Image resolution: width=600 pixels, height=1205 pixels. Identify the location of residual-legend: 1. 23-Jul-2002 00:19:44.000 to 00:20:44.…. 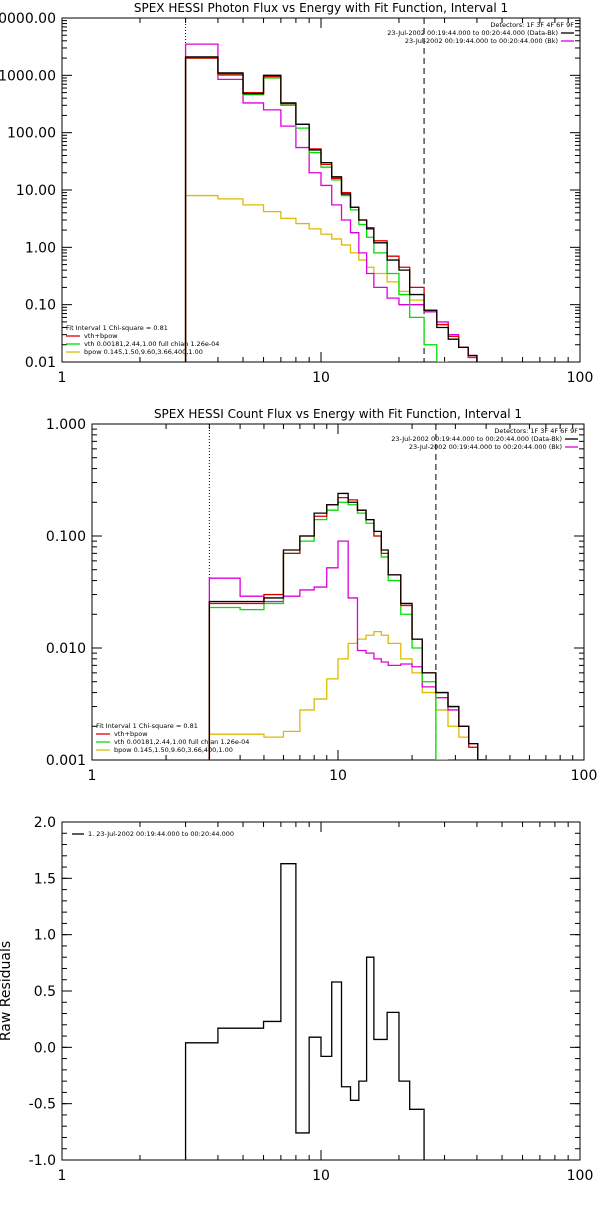
(161, 834).